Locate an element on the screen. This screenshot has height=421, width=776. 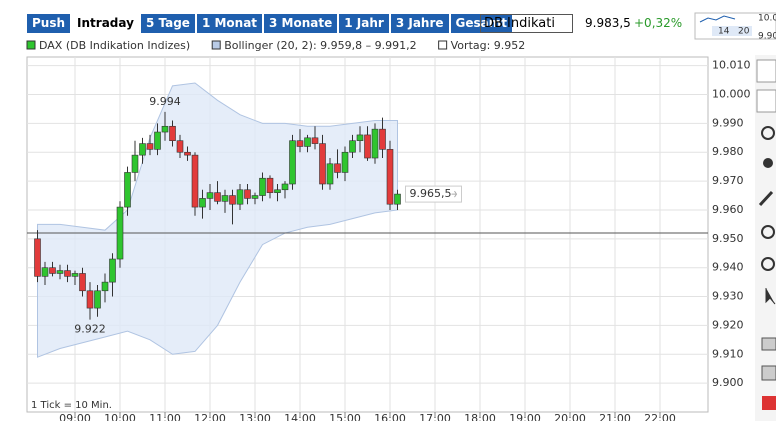
pointer is located at coordinates (770, 296).